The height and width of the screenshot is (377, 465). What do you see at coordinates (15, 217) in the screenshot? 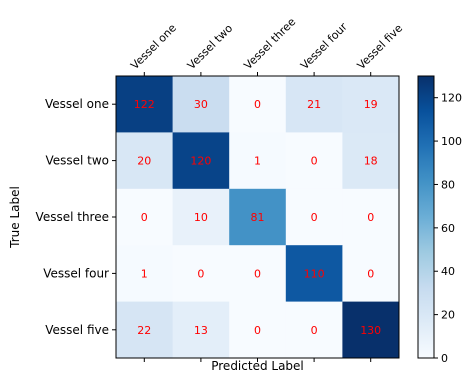
I see `y-axis-label: True Label` at bounding box center [15, 217].